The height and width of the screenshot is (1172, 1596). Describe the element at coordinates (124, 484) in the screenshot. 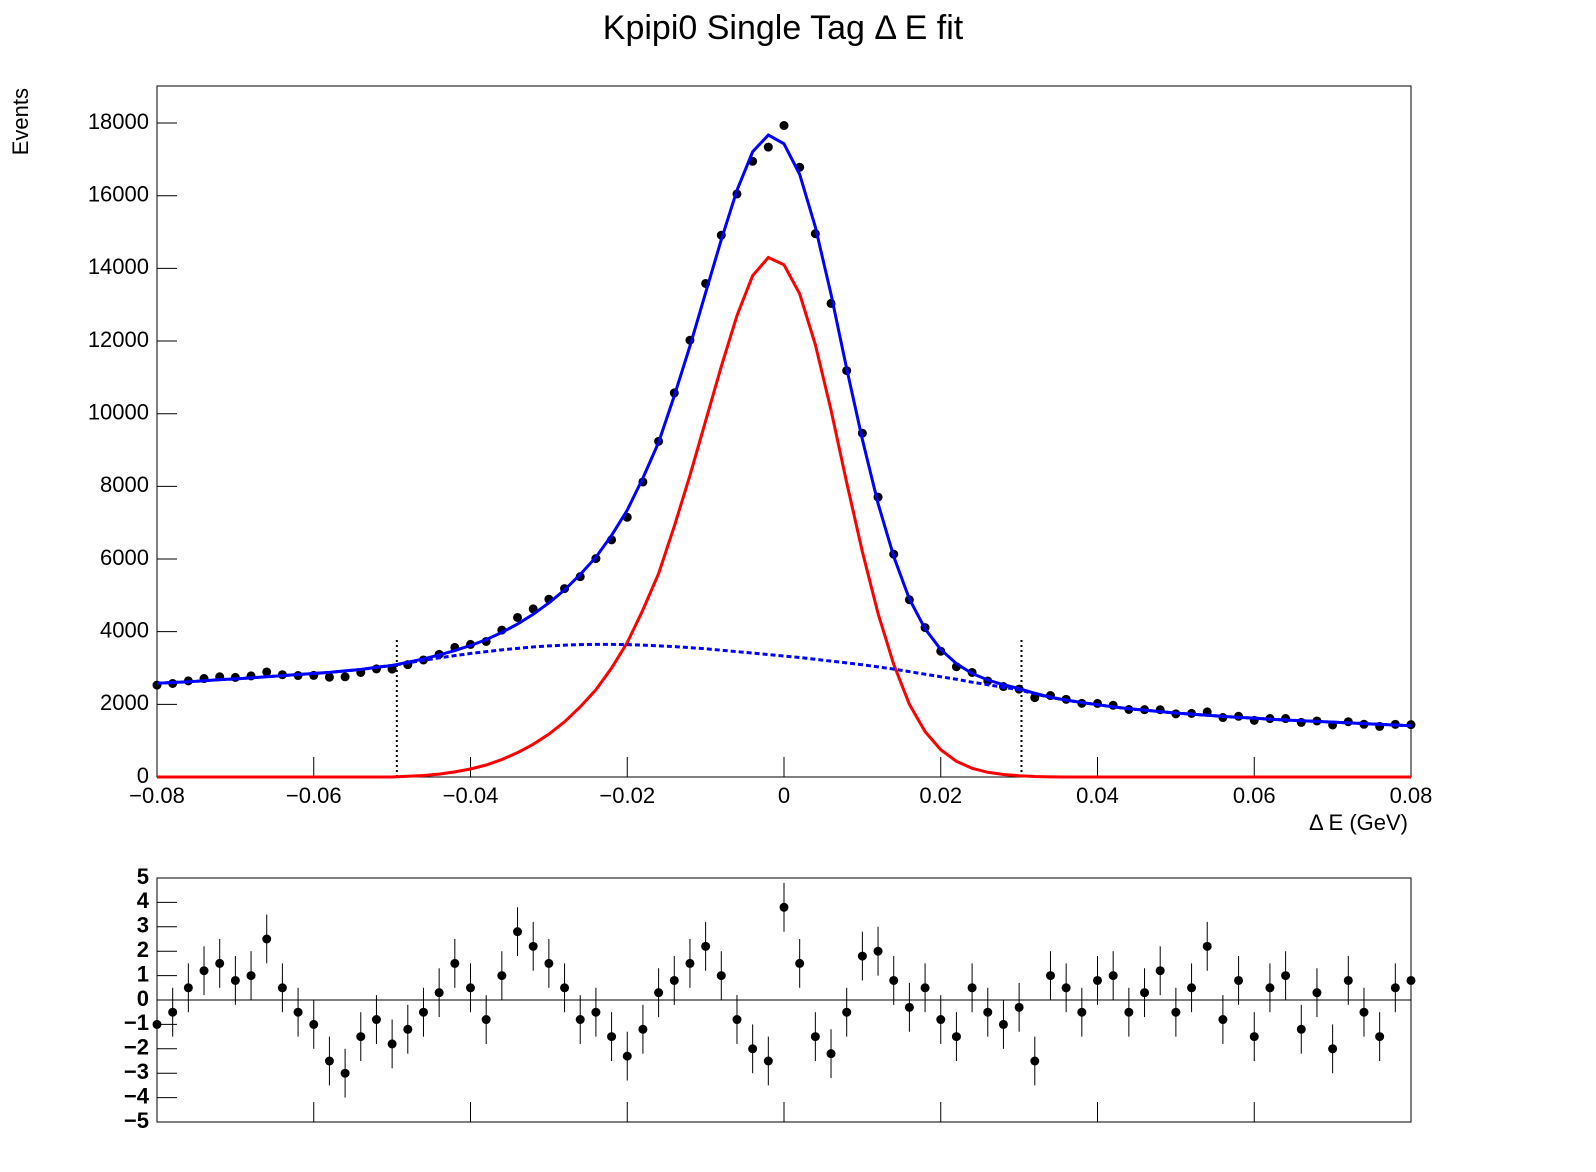

I see `y-tick-label: 8000` at that location.